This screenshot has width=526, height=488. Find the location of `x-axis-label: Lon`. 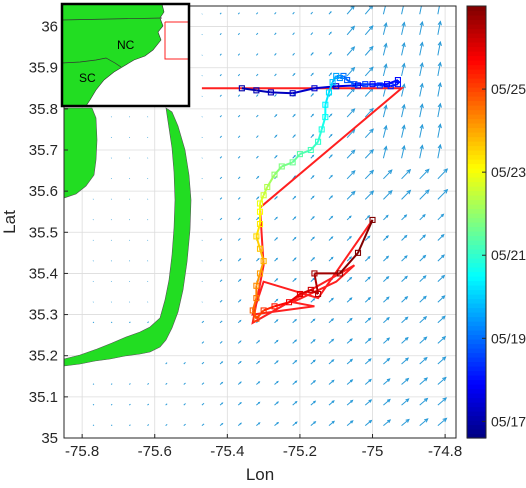

x-axis-label: Lon is located at coordinates (260, 474).